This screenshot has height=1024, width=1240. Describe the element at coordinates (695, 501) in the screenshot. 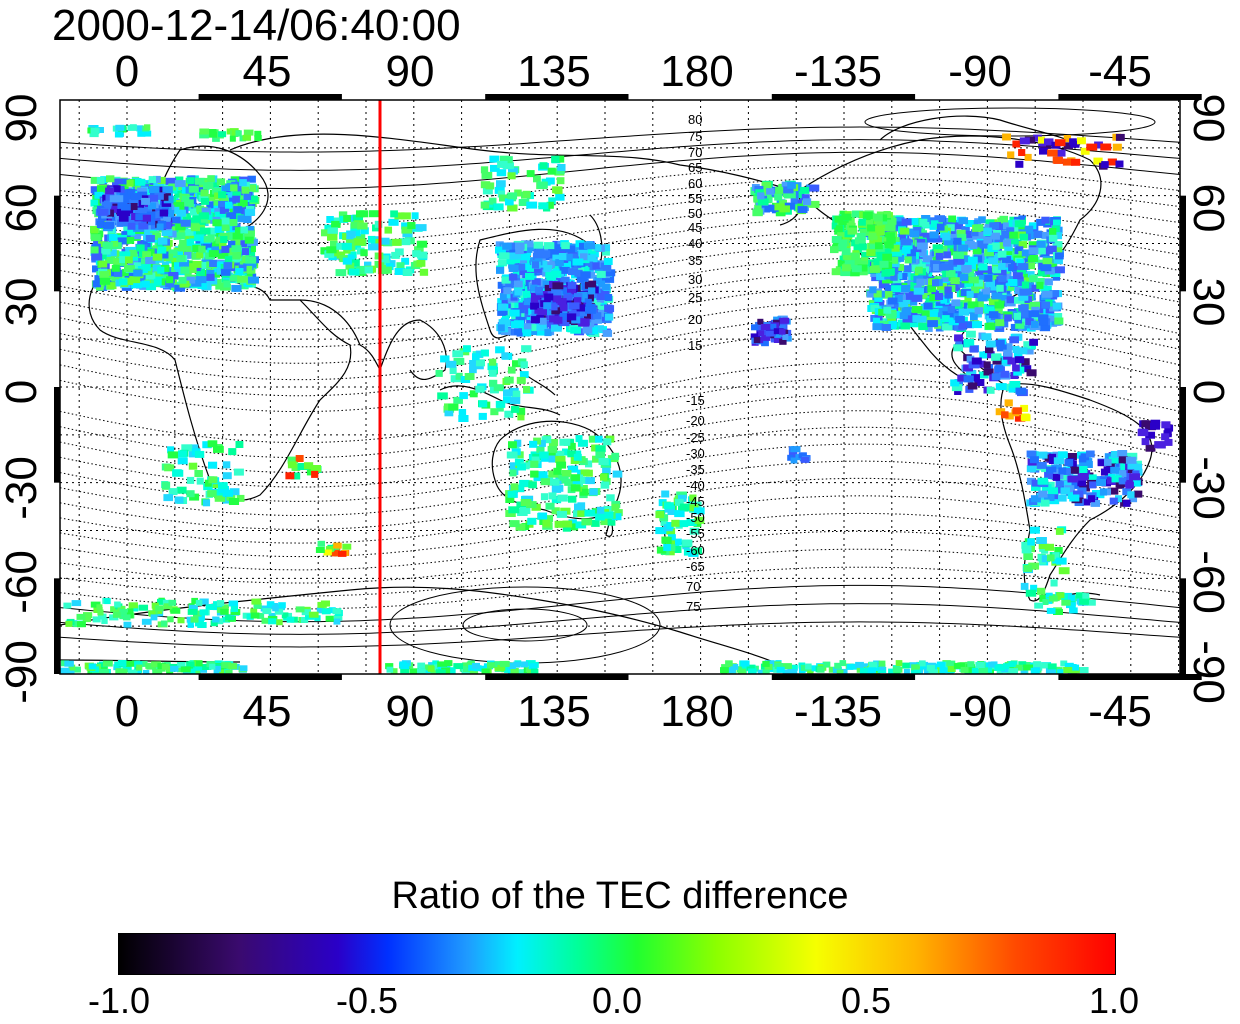

I see `contour-label: -45` at that location.